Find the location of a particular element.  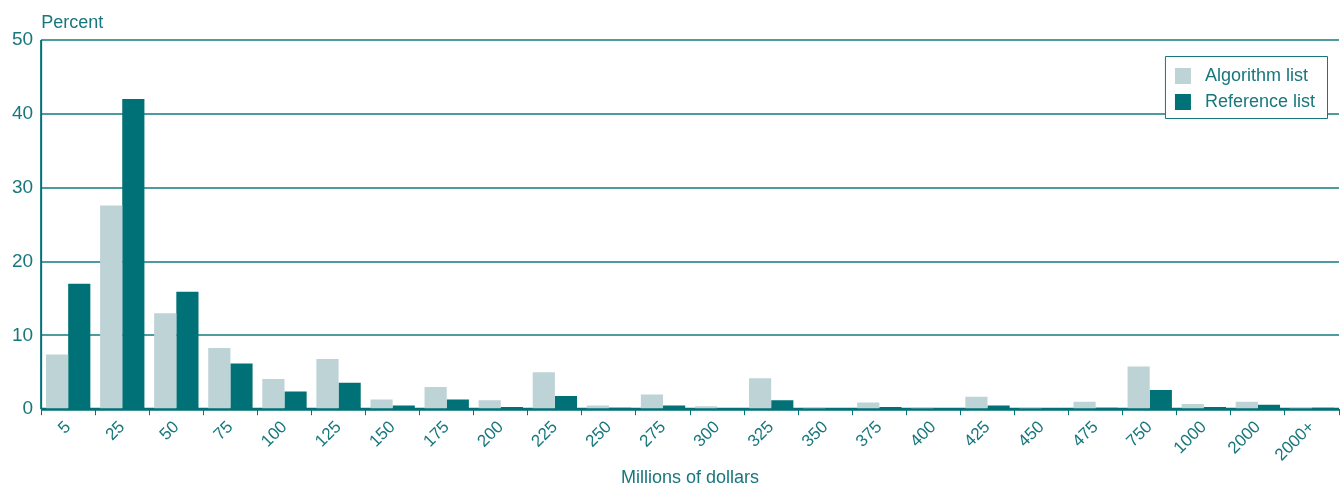

x-tick-label: 475 is located at coordinates (1085, 434).